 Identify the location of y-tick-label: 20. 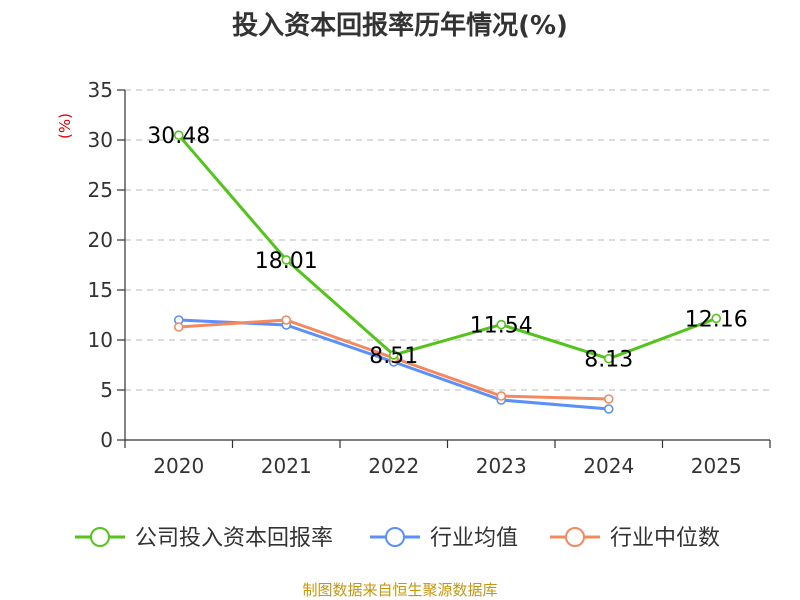
(100, 240).